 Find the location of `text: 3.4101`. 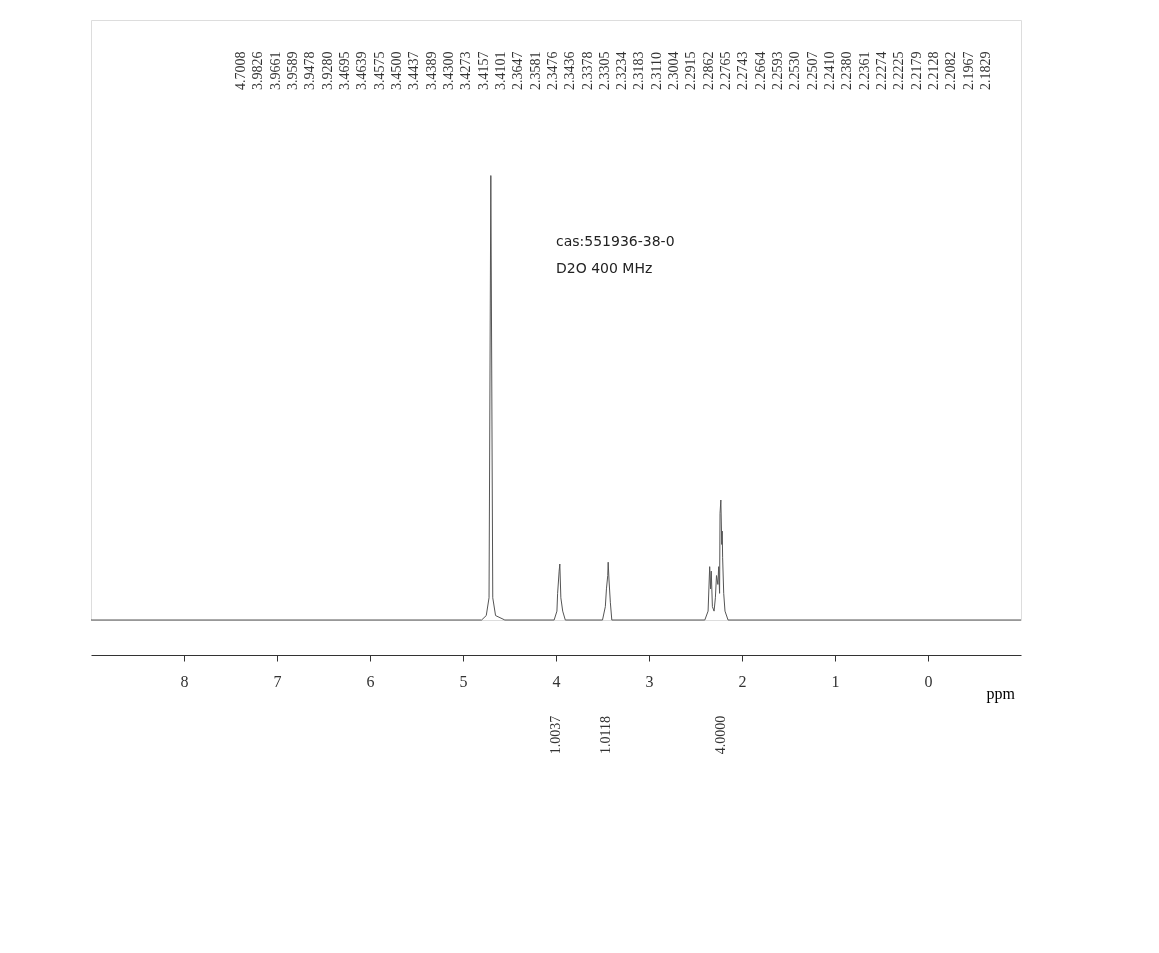

text: 3.4101 is located at coordinates (500, 70).